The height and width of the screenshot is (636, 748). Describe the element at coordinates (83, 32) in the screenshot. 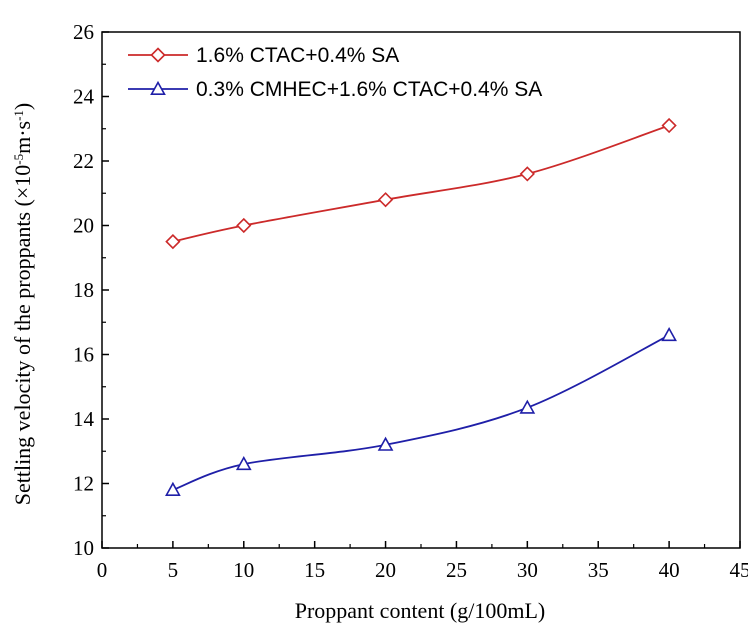

I see `y-tick-label: 26` at that location.